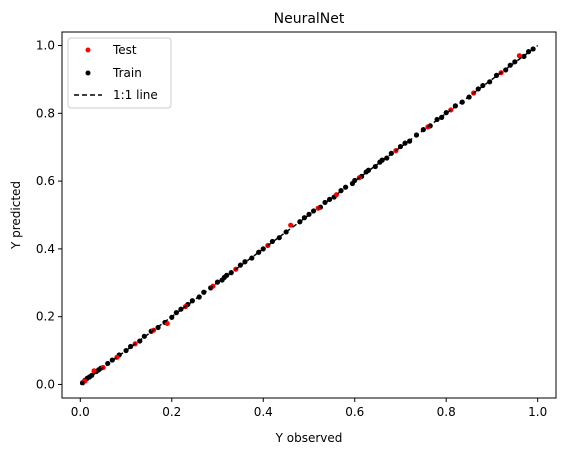 The image size is (567, 455). Describe the element at coordinates (127, 73) in the screenshot. I see `legend-label-train: Train` at that location.